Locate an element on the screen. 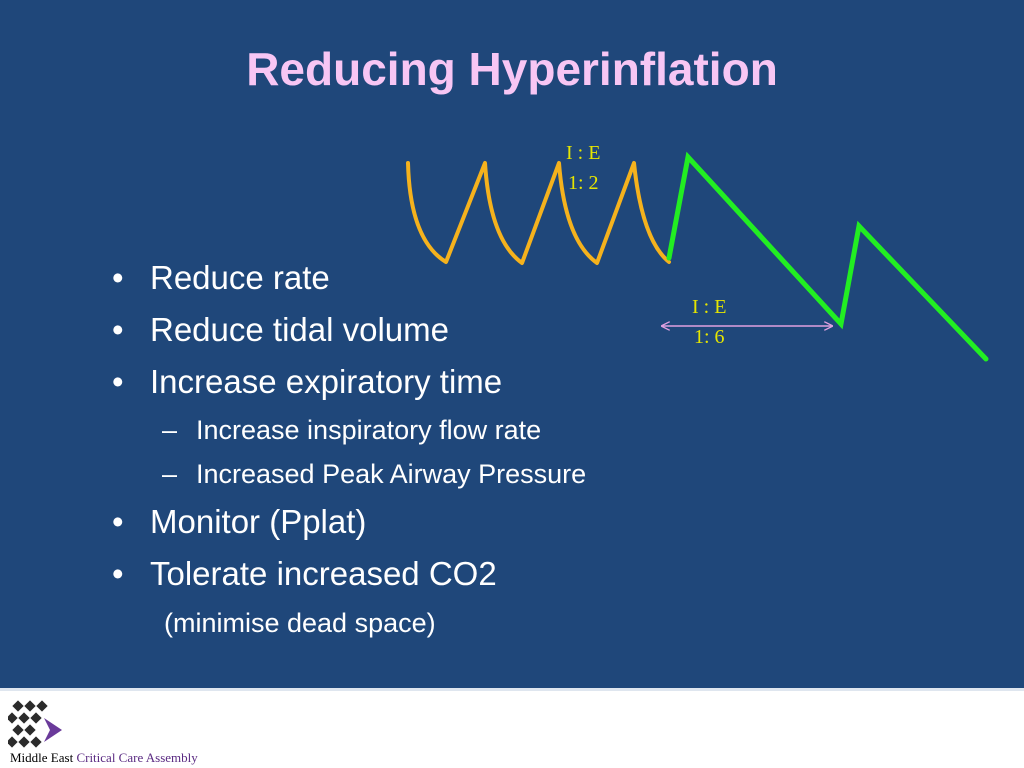 The width and height of the screenshot is (1024, 768). bullet-text: Reduce tidal volume is located at coordinates (299, 329).